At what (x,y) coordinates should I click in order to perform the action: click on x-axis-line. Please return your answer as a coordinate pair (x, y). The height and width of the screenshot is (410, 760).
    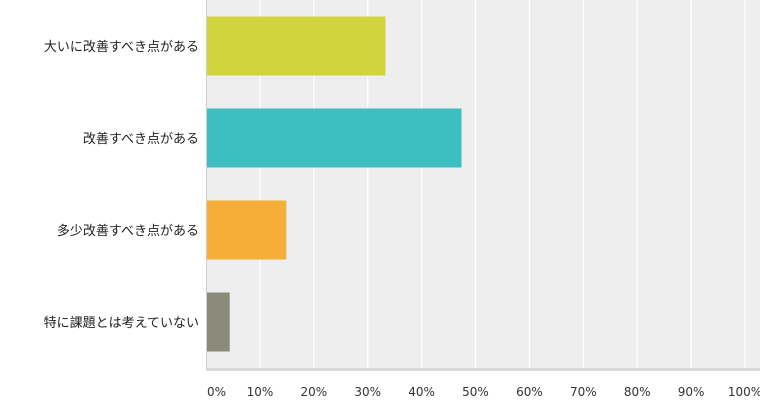
    Looking at the image, I should click on (483, 369).